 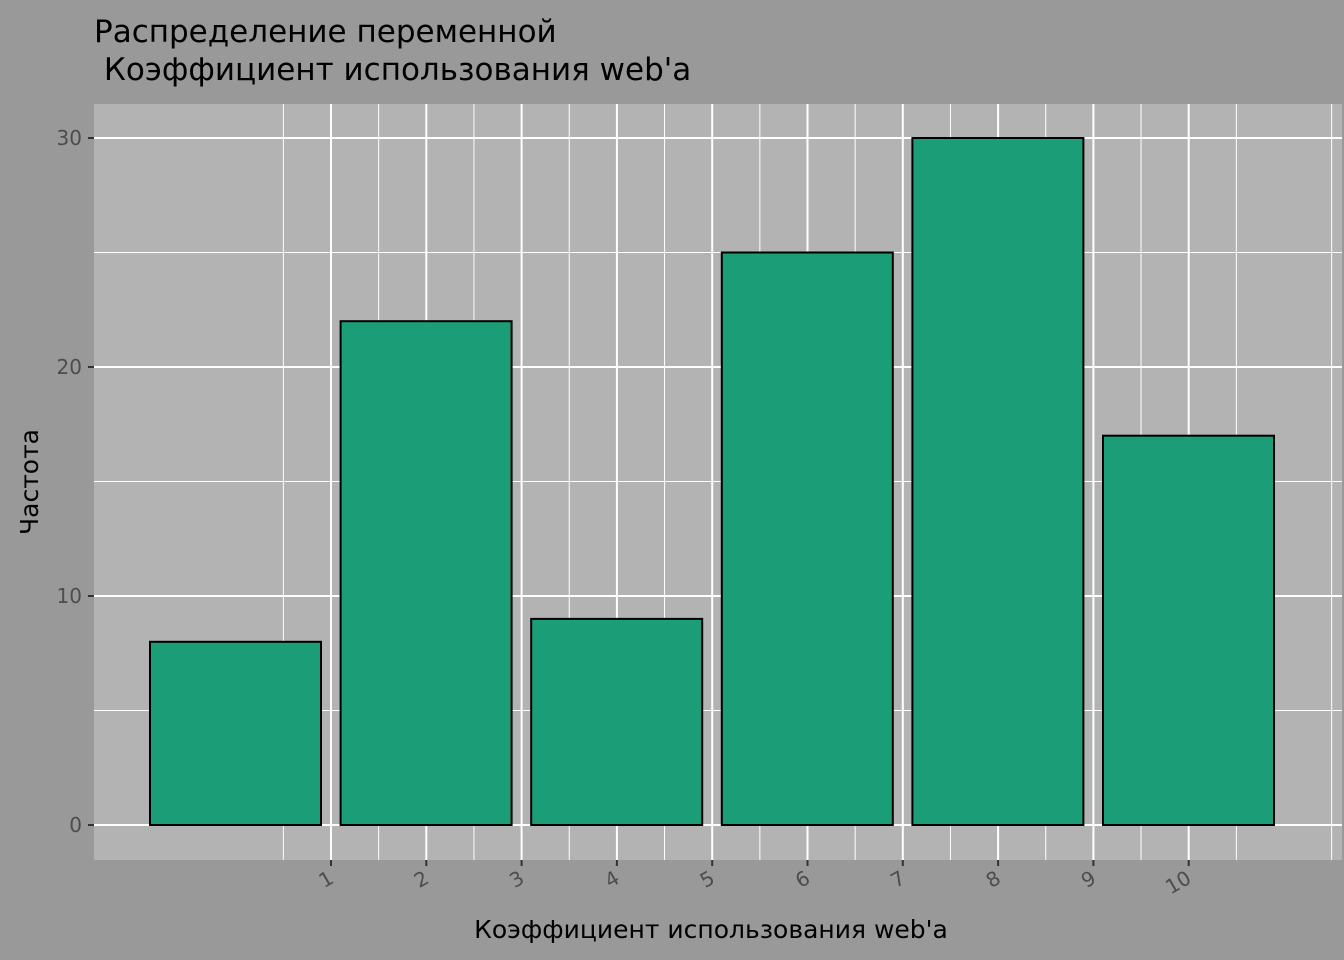 What do you see at coordinates (611, 879) in the screenshot?
I see `x-tick-label: 4` at bounding box center [611, 879].